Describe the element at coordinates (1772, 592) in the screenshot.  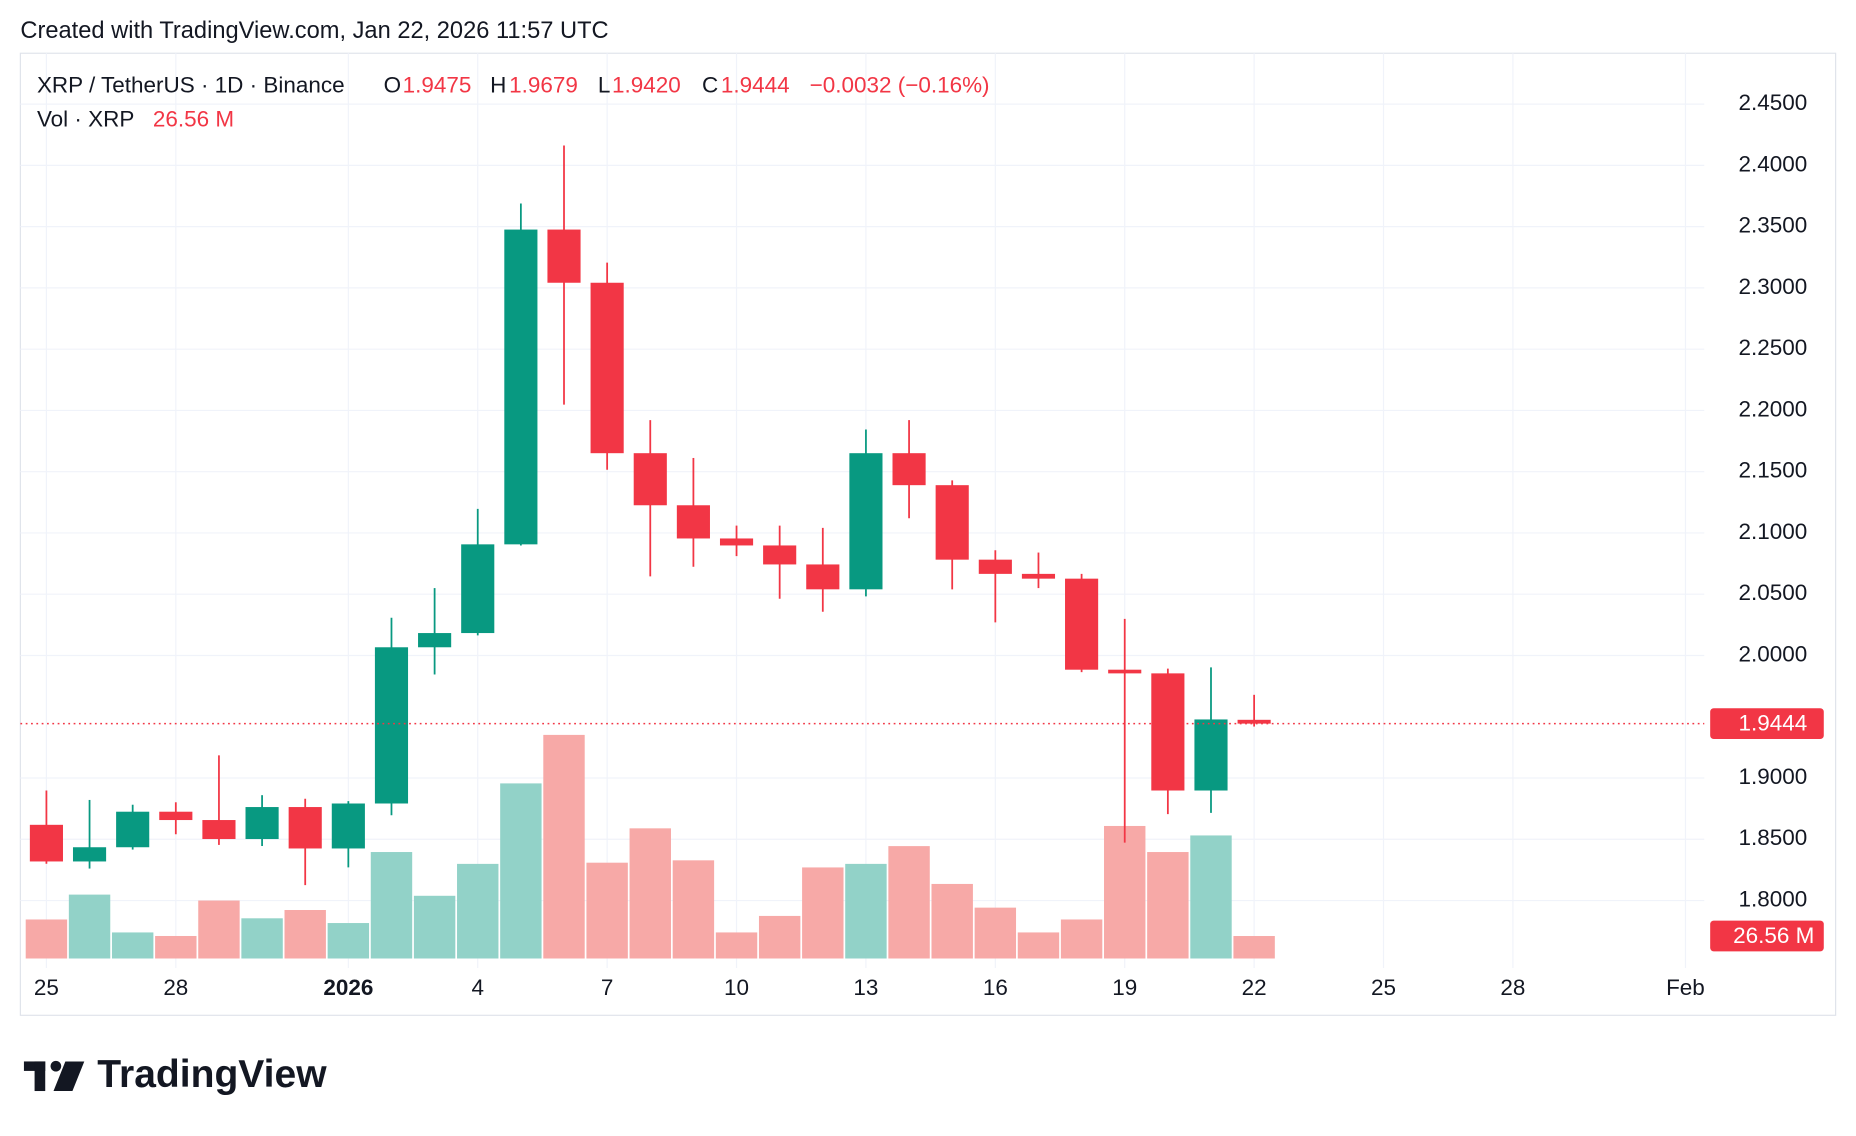
I see `y-tick-label: 2.0500` at that location.